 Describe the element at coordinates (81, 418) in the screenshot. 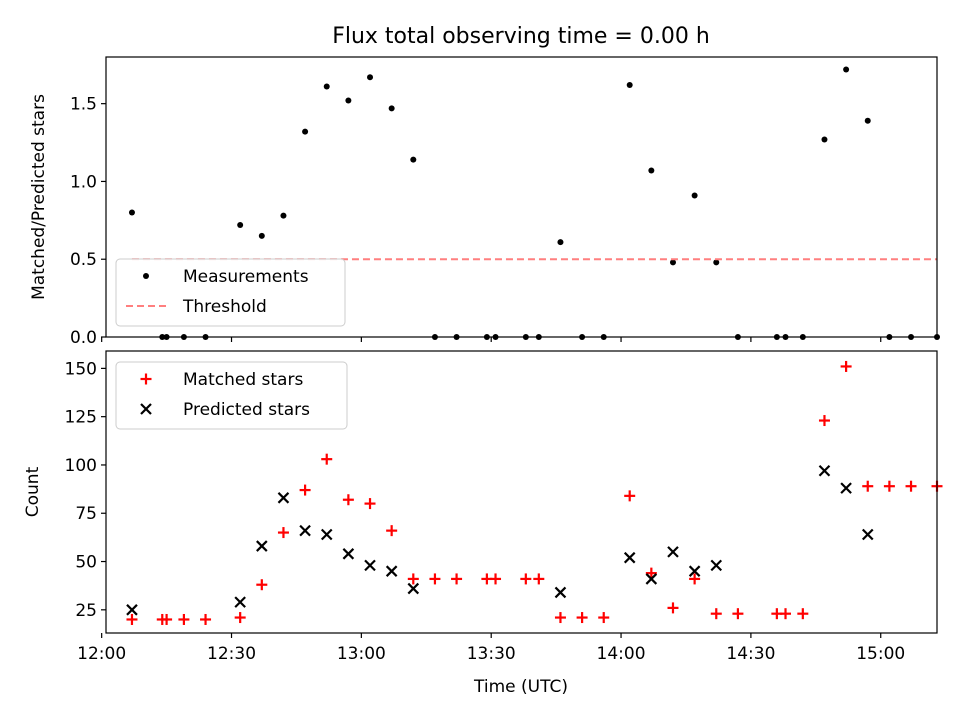

I see `y-tick-label: 125` at that location.